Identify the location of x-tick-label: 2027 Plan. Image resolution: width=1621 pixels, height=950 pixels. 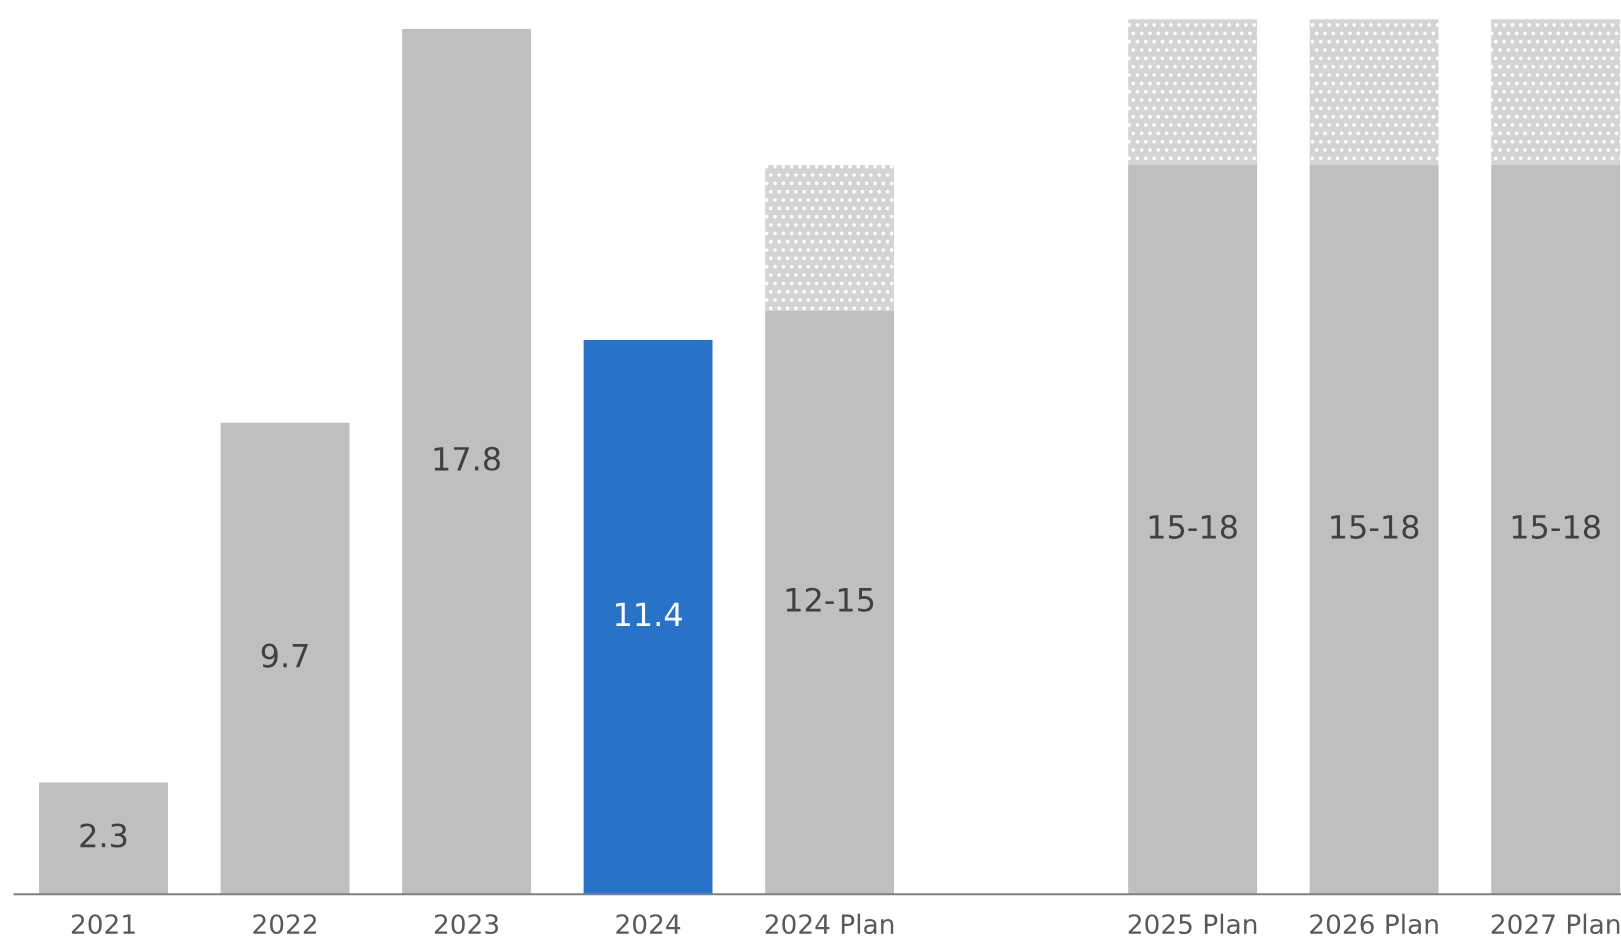
(1555, 924).